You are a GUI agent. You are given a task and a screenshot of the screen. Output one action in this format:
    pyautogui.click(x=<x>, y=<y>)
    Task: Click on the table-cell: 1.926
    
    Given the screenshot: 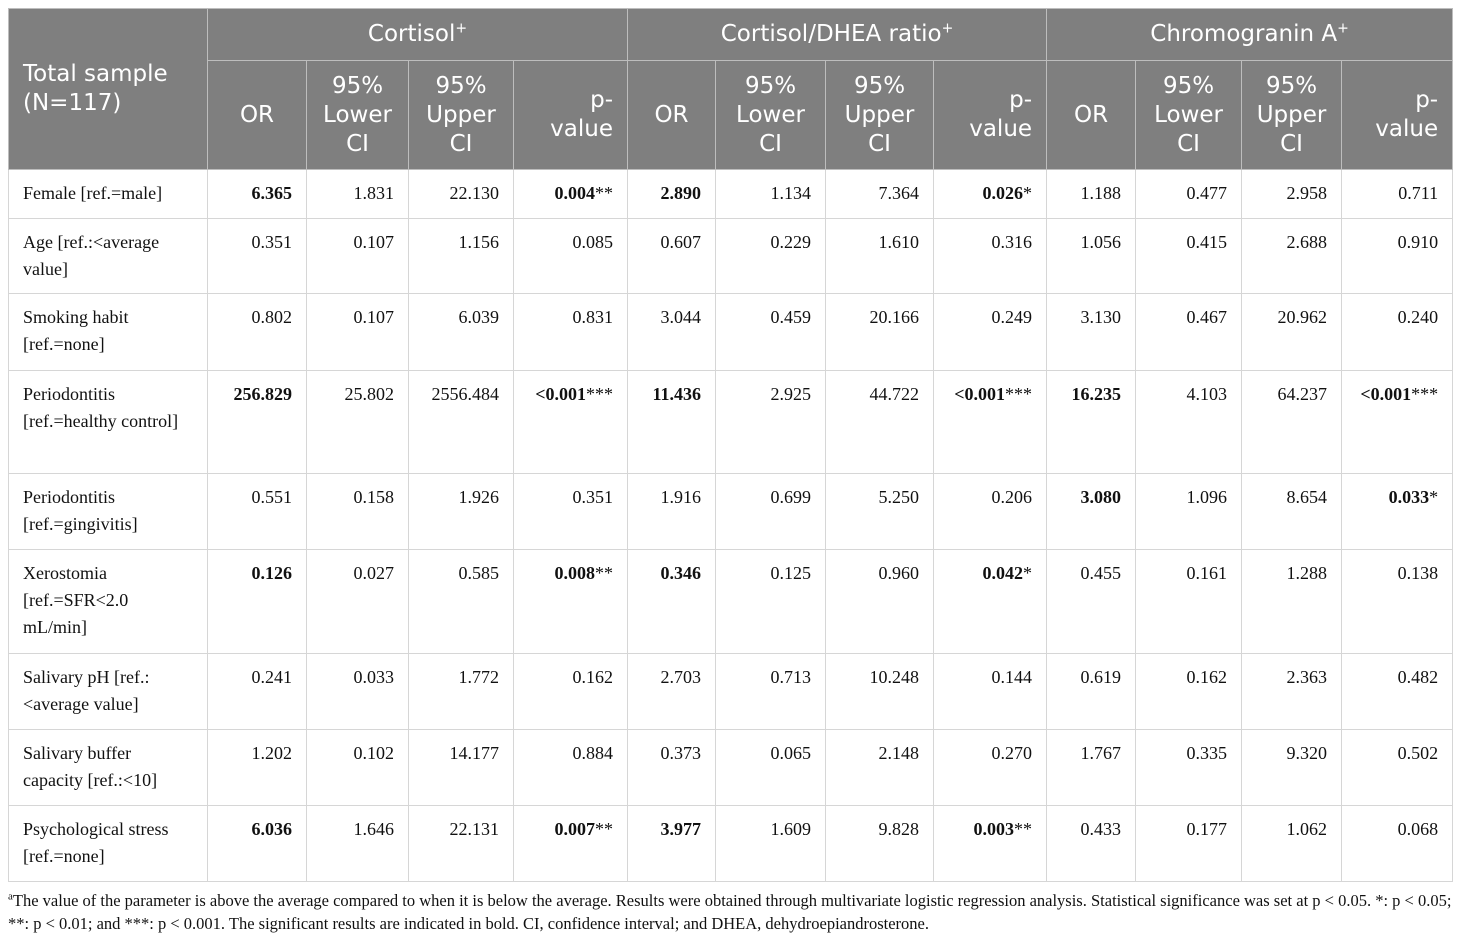 What is the action you would take?
    pyautogui.click(x=461, y=511)
    